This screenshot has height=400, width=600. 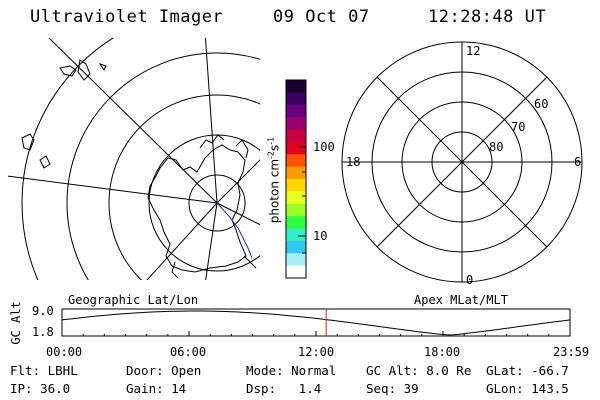 I want to click on status-mode: Mode: Normal, so click(x=291, y=370).